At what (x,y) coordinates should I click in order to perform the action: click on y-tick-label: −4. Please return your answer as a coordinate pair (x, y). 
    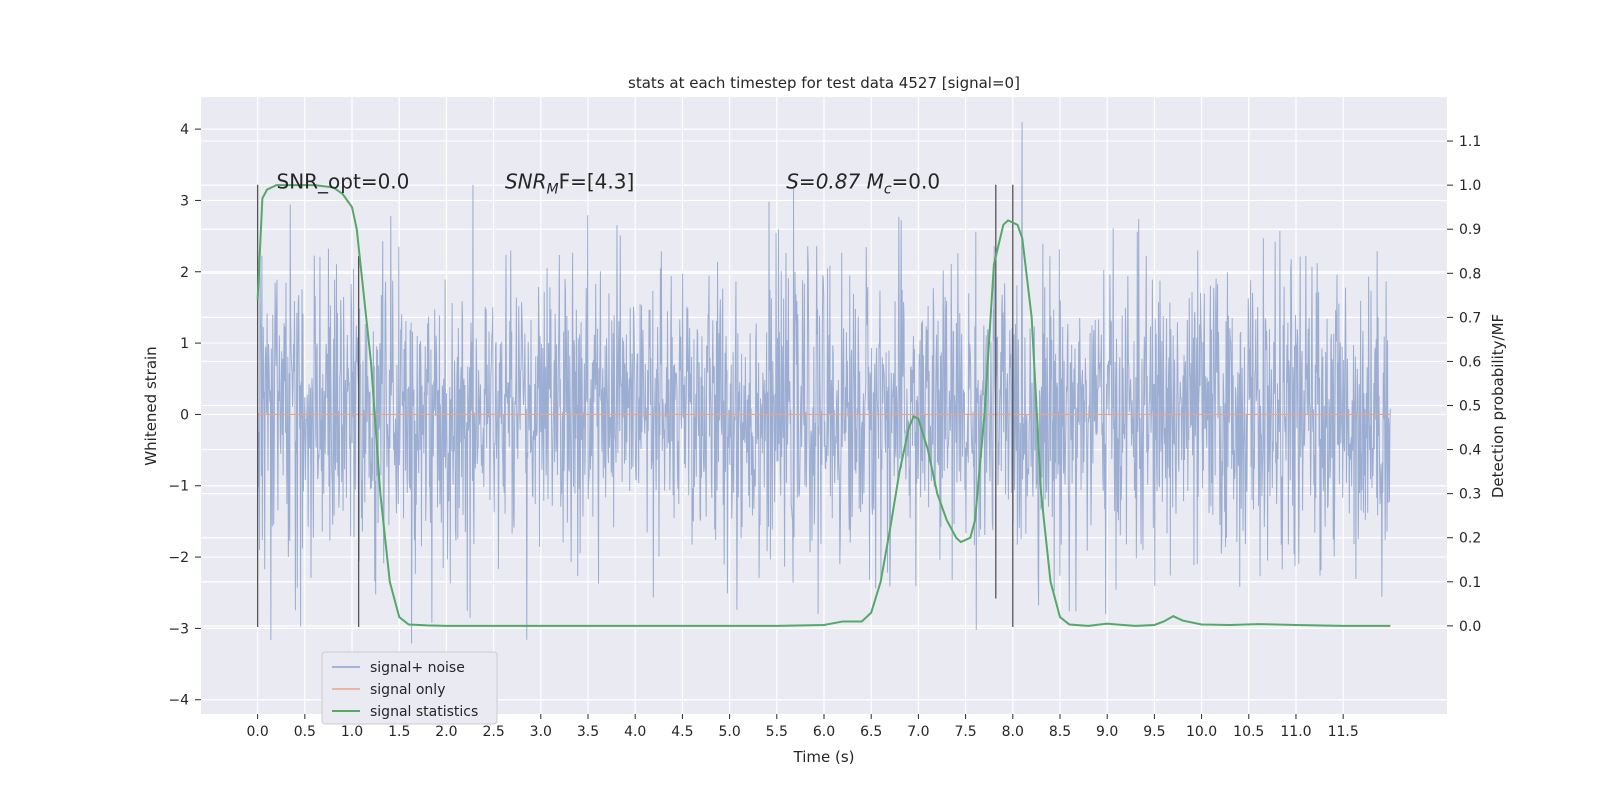
    Looking at the image, I should click on (178, 701).